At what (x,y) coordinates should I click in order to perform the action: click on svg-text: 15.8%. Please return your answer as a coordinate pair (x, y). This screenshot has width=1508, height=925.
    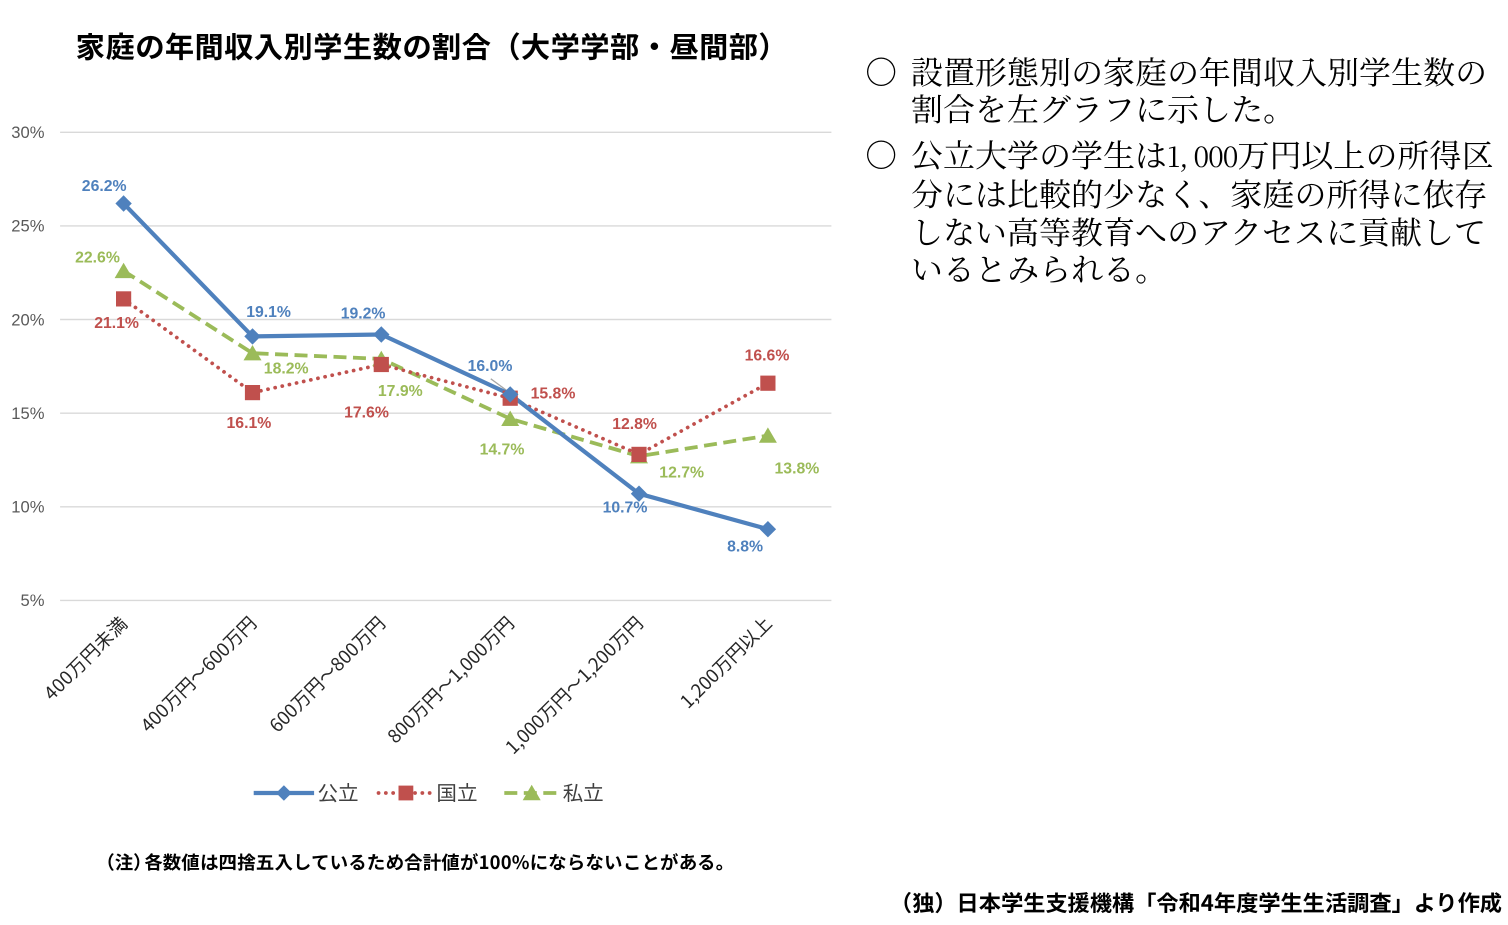
    Looking at the image, I should click on (553, 393).